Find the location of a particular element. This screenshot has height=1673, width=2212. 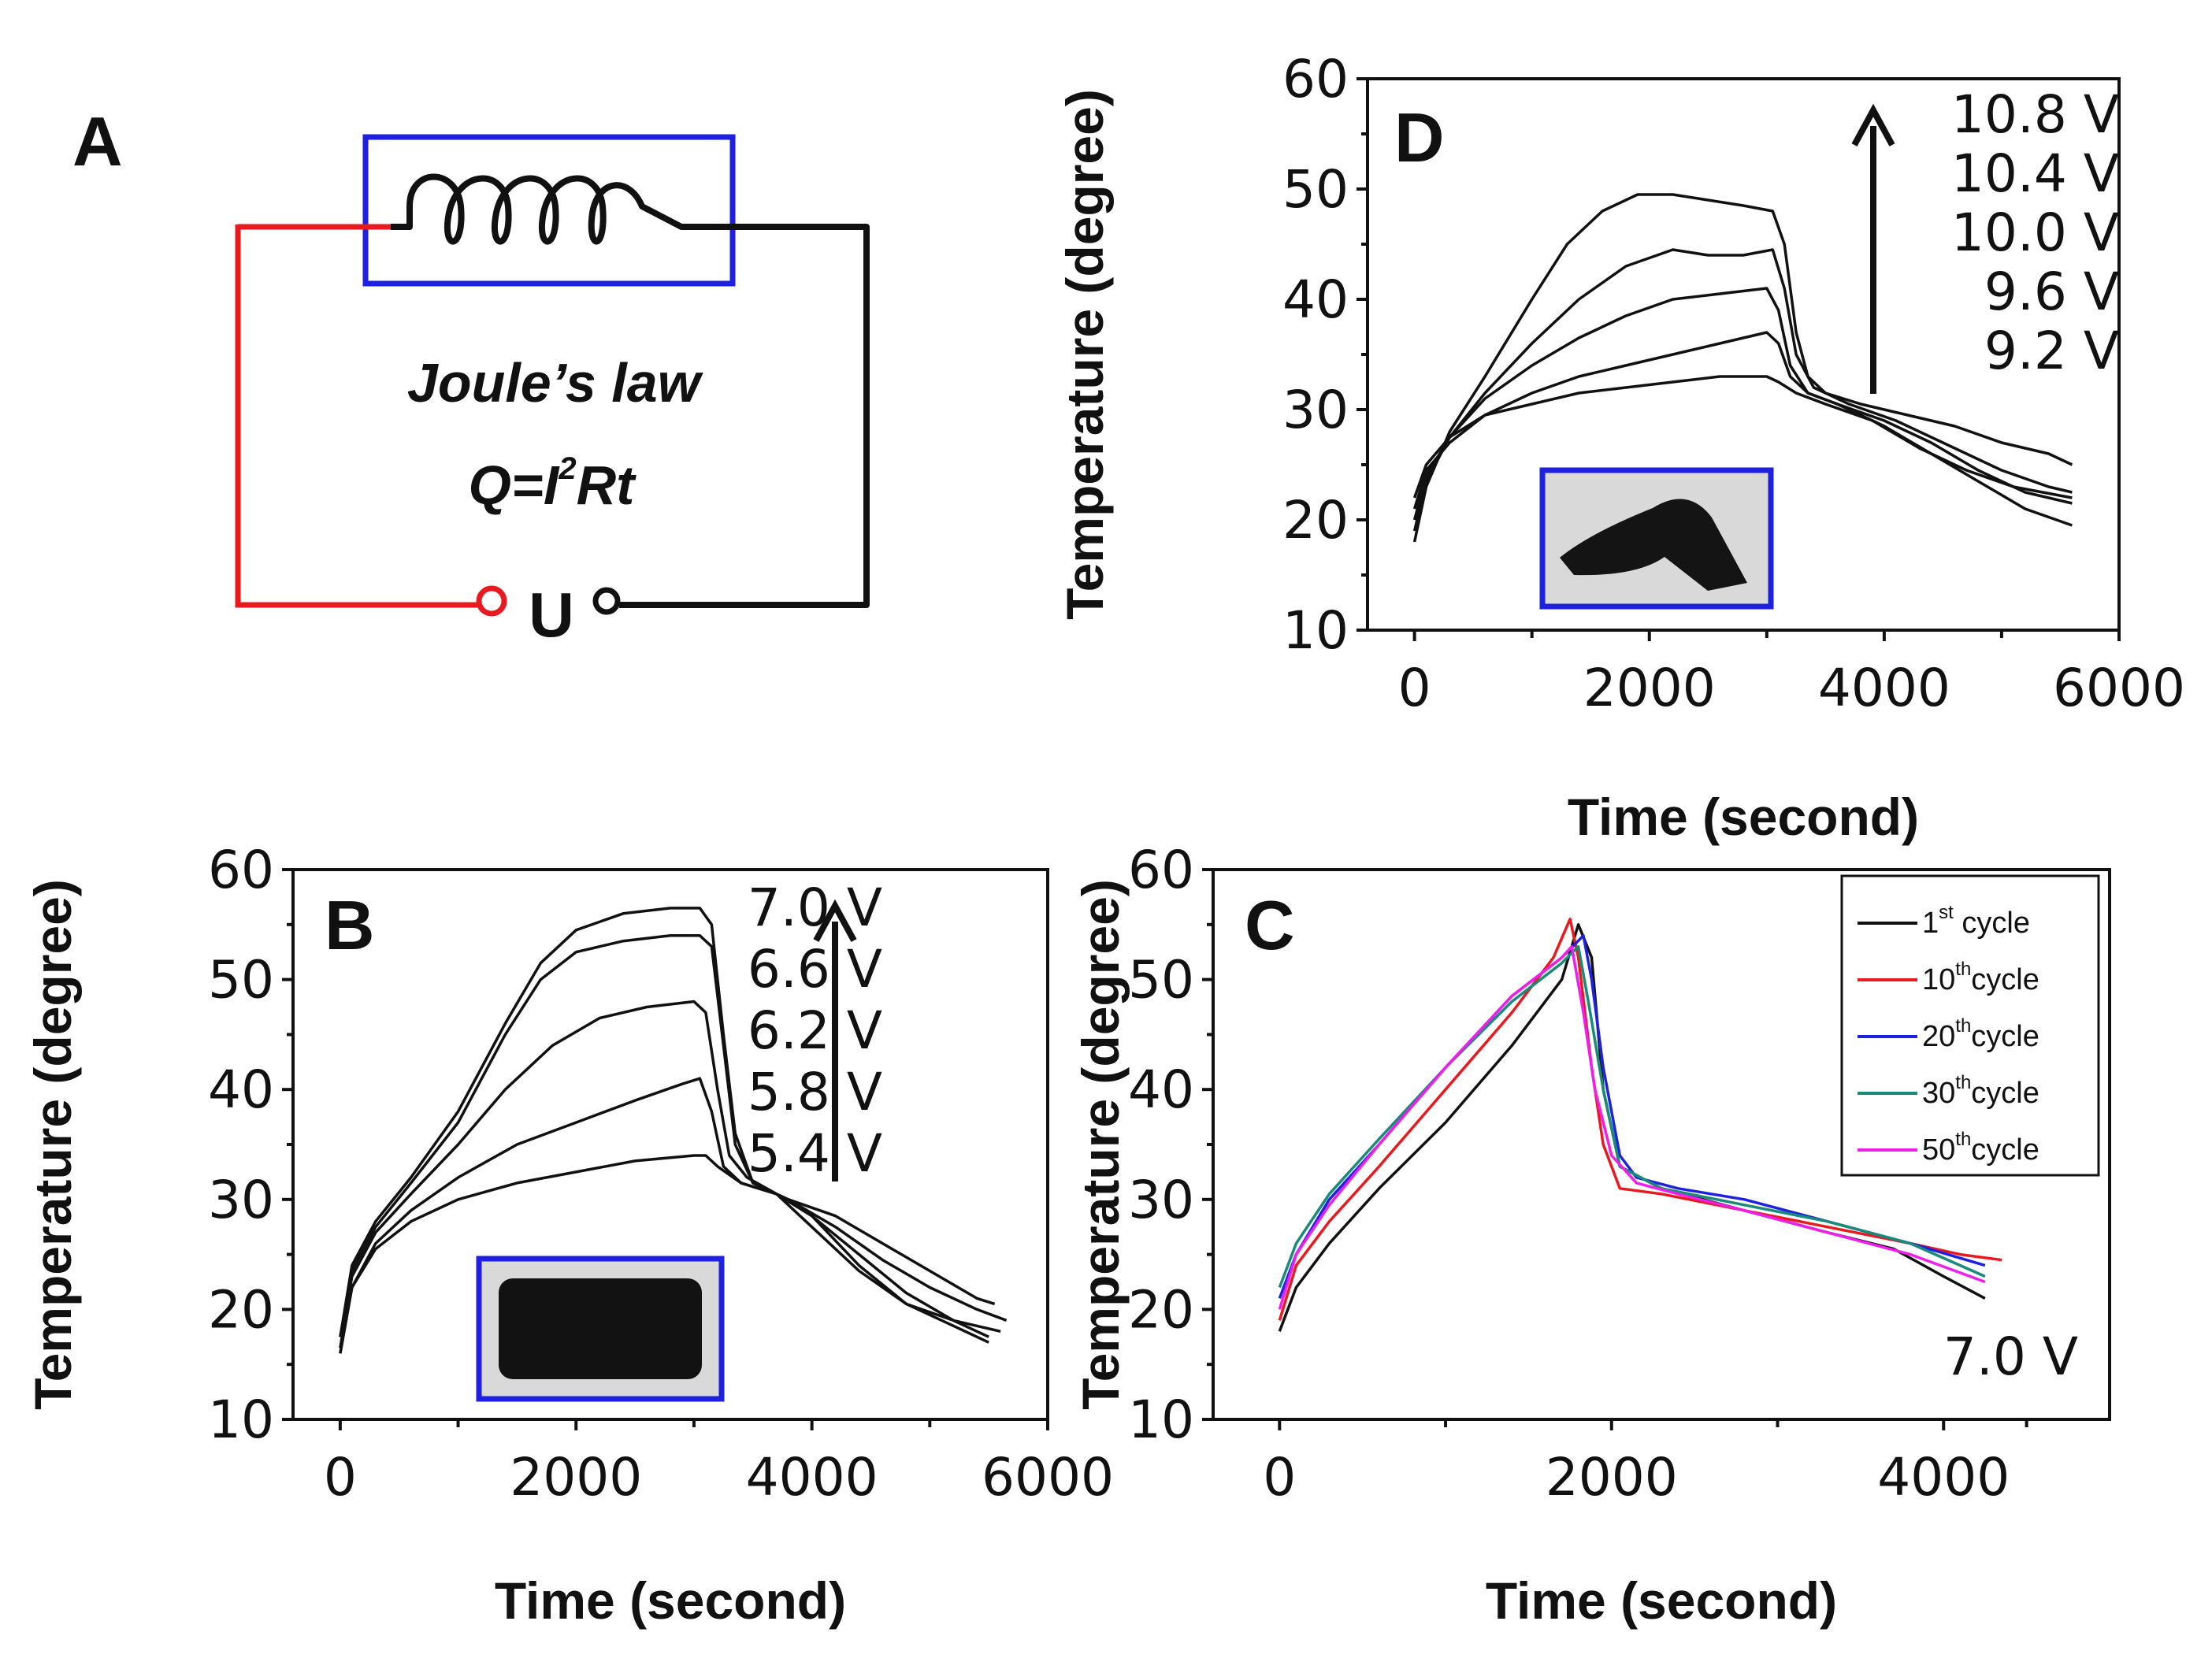

voltage-label-b: 5.4 V is located at coordinates (815, 1153).